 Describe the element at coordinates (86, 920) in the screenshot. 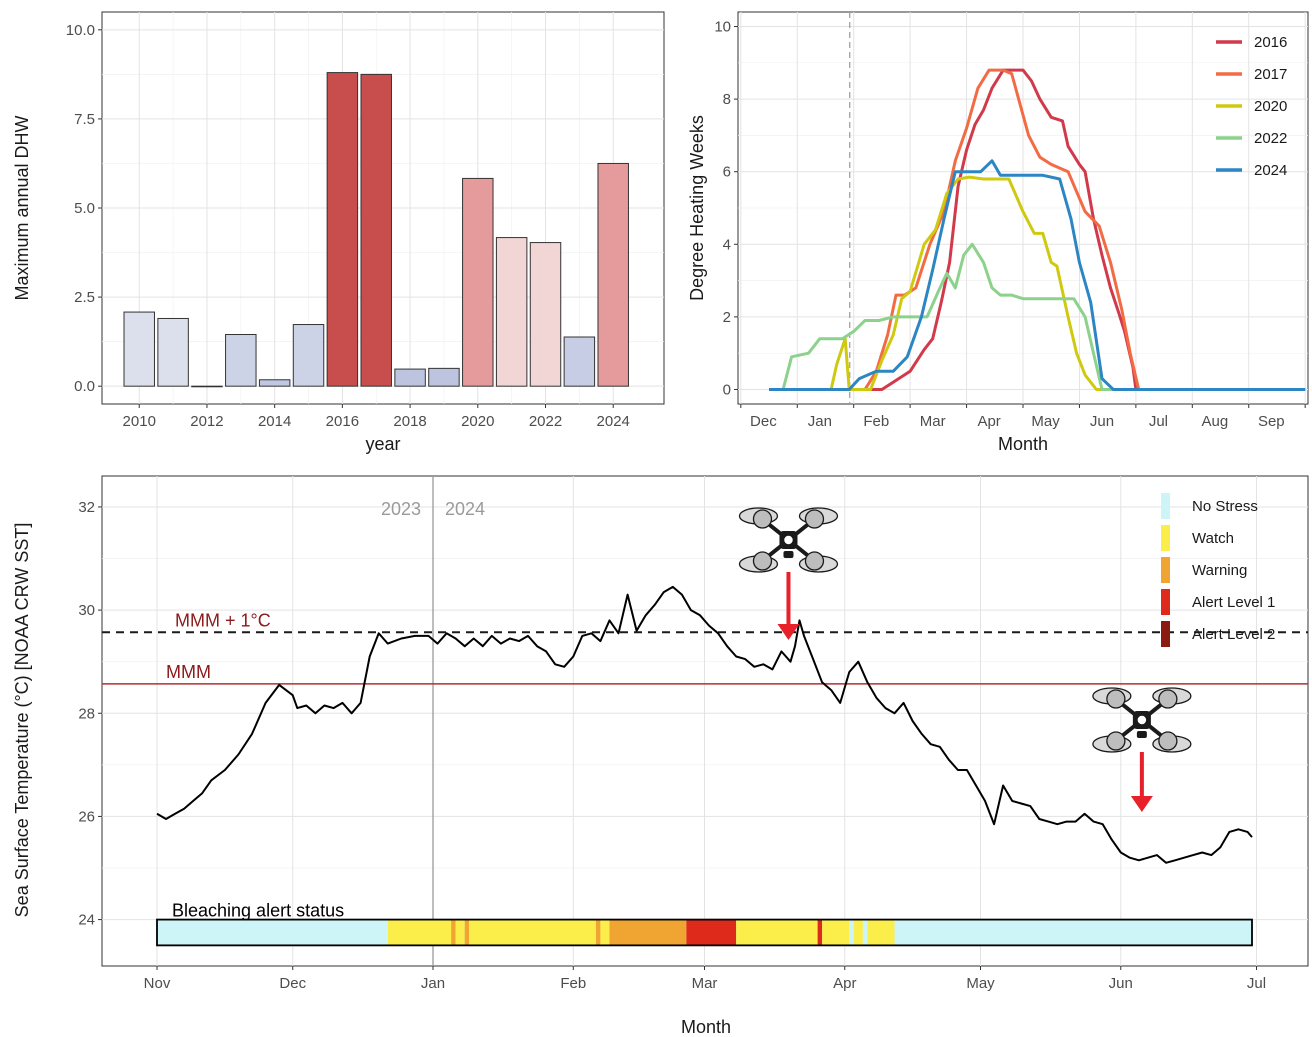

I see `y-tick-label: 24` at that location.